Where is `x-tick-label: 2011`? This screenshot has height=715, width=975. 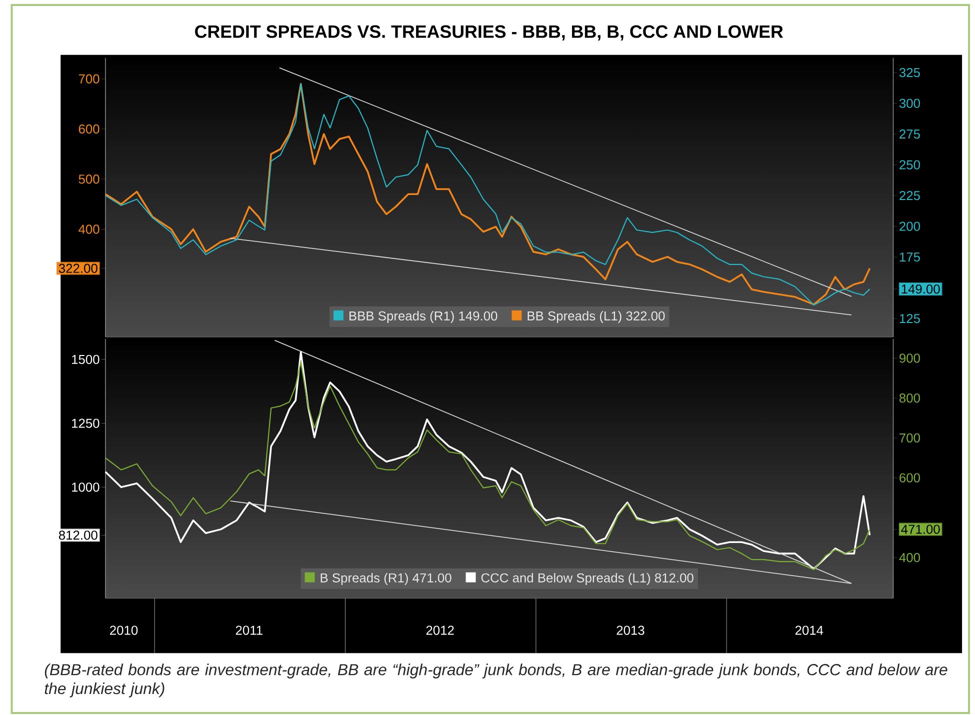 x-tick-label: 2011 is located at coordinates (249, 630).